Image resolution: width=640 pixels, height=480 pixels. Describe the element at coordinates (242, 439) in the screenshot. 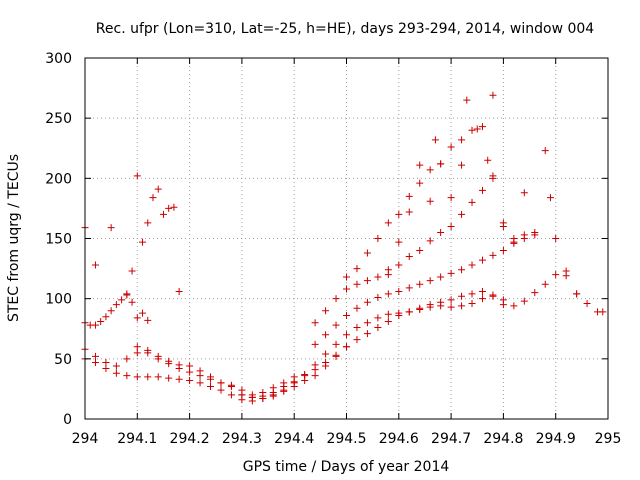

I see `x-tick-label: 294.3` at that location.